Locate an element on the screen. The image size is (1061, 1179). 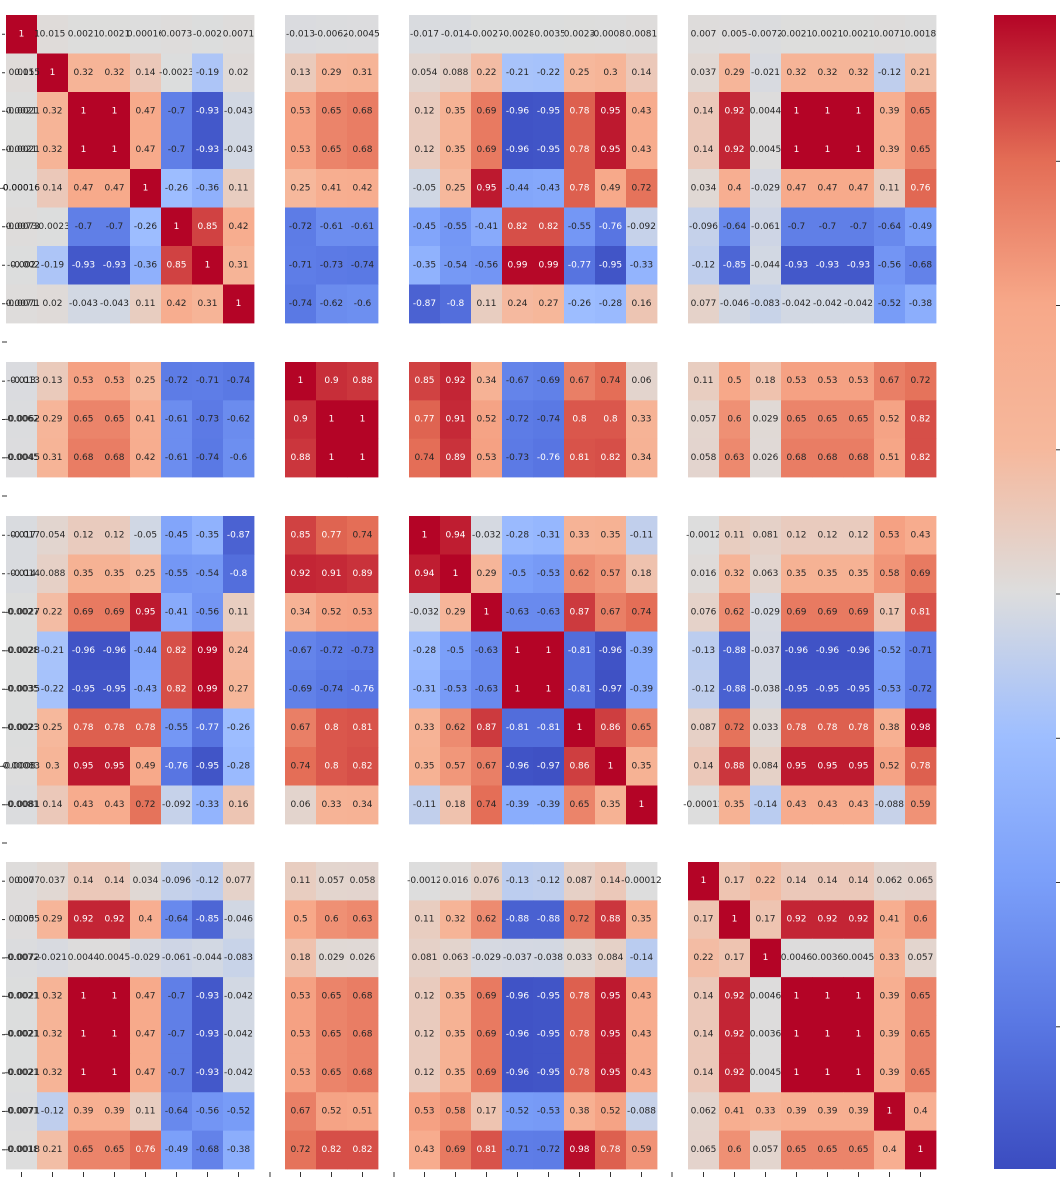
cell-value-label: 0.33 is located at coordinates (641, 420).